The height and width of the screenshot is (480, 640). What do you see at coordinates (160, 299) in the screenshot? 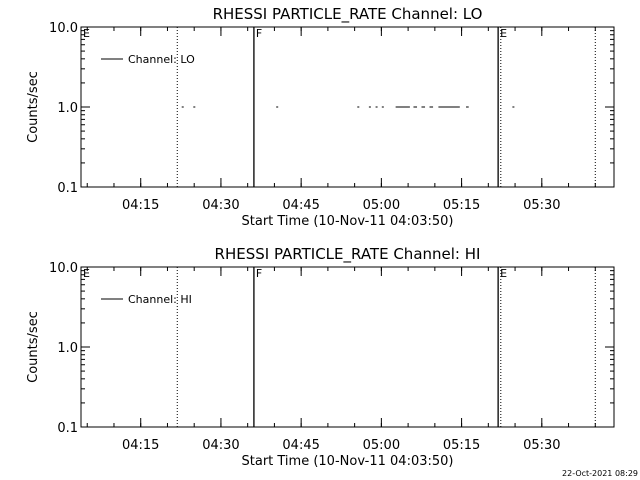
I see `legend-entry: Channel: HI` at bounding box center [160, 299].